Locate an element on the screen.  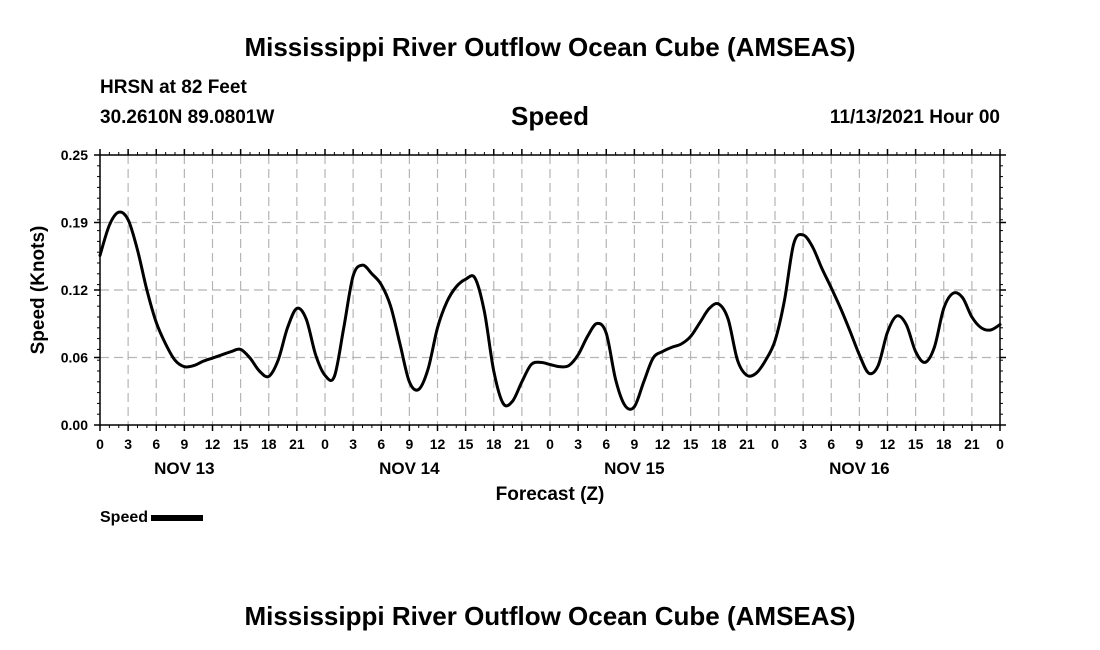
day-label: NOV 15 is located at coordinates (634, 468).